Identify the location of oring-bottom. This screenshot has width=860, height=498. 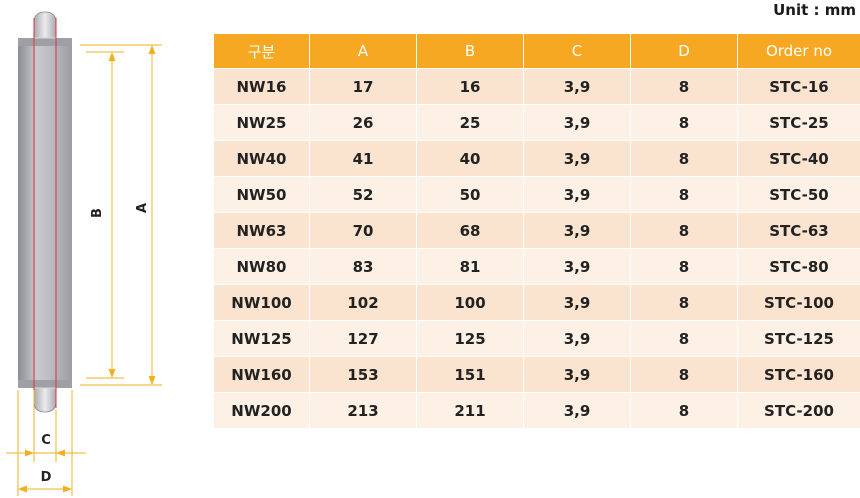
(45, 400).